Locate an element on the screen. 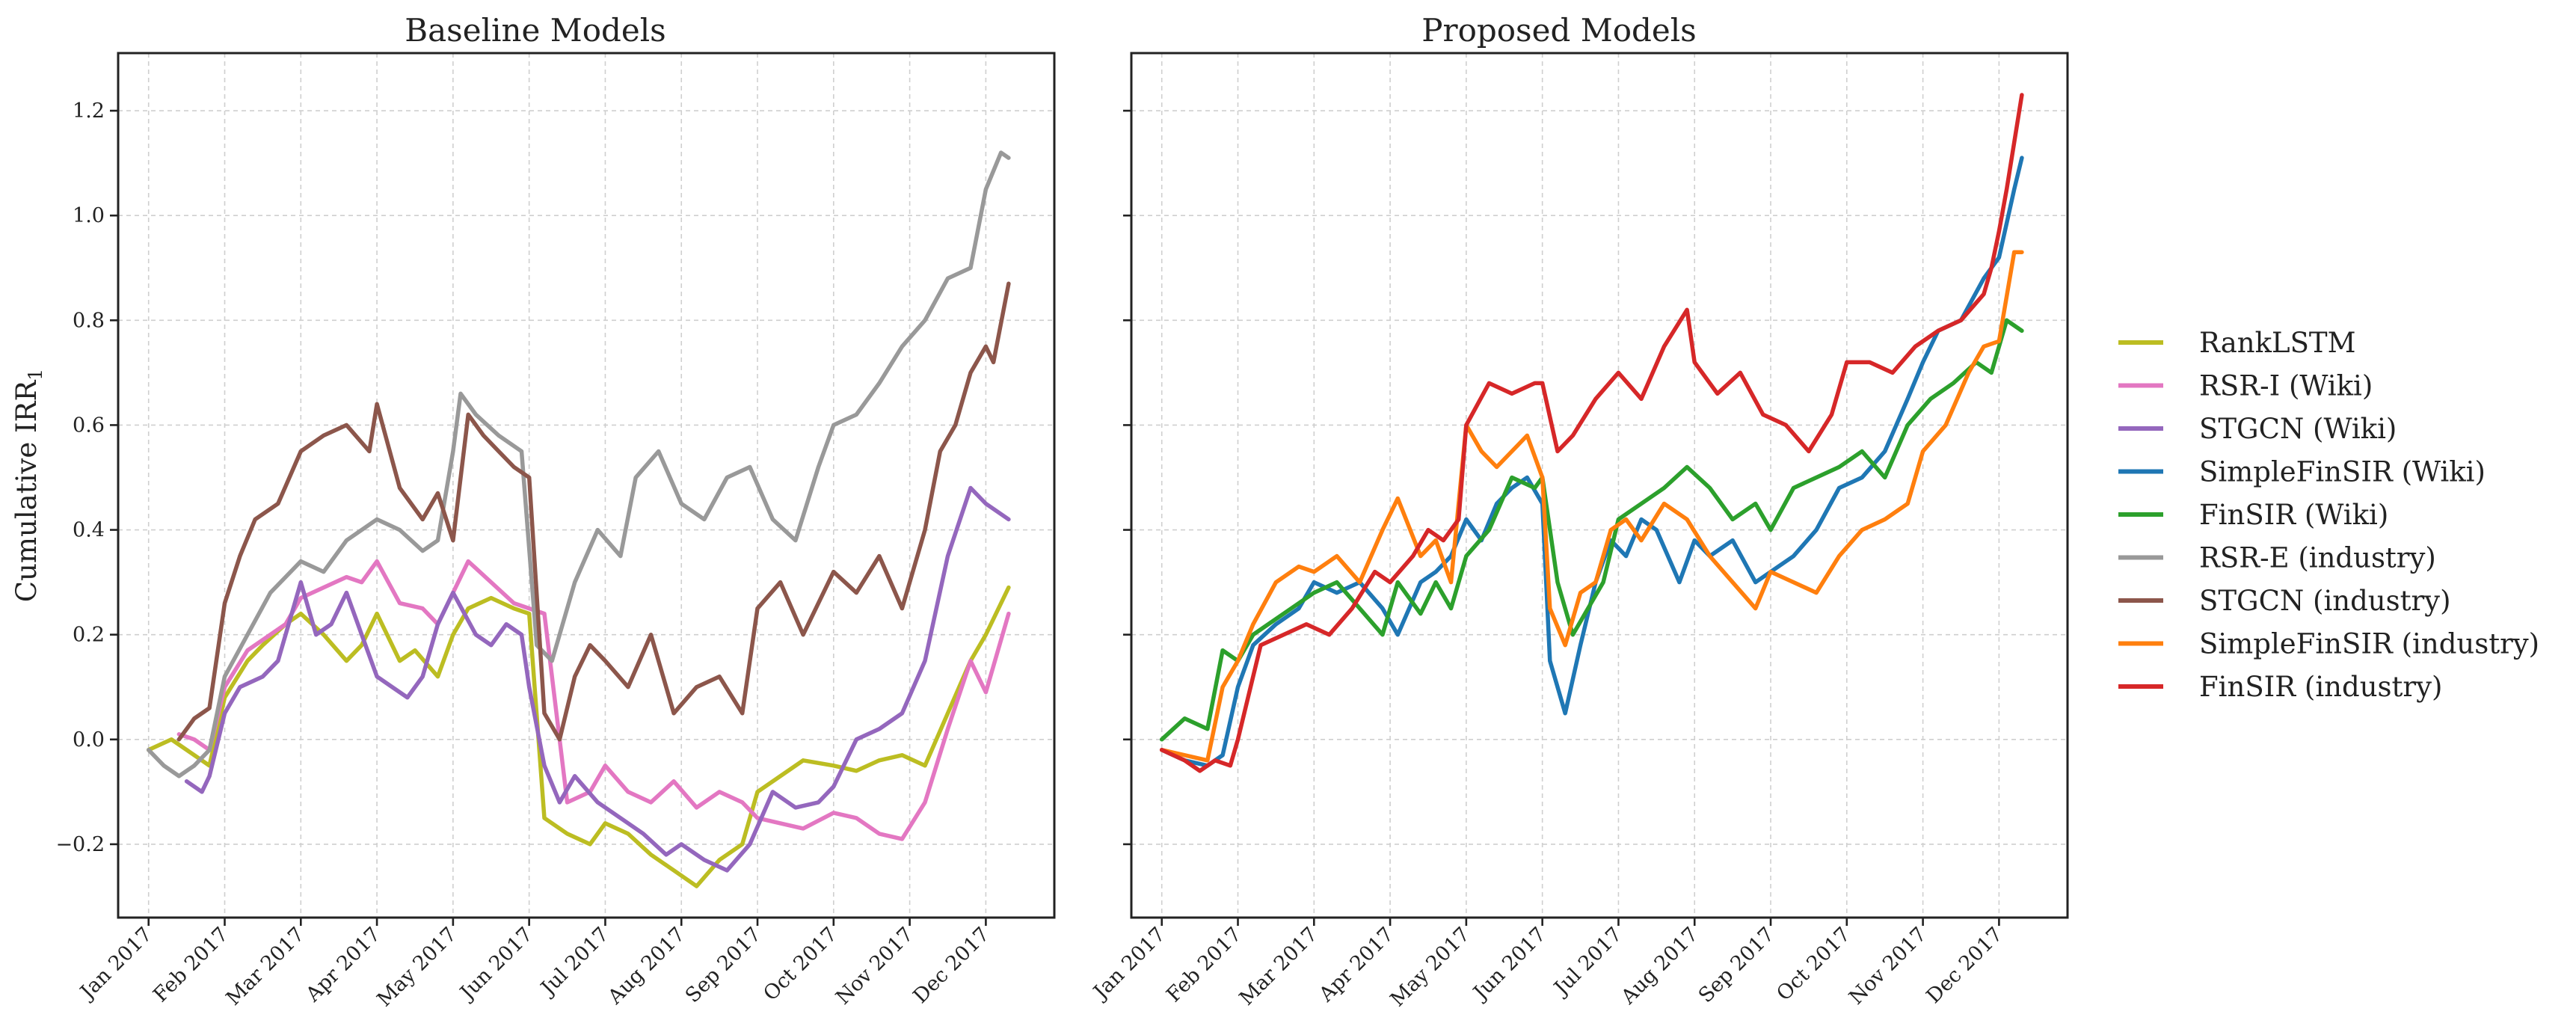 The width and height of the screenshot is (2576, 1032). legend-item-stgcn-wiki: STGCN (Wiki) is located at coordinates (2257, 429).